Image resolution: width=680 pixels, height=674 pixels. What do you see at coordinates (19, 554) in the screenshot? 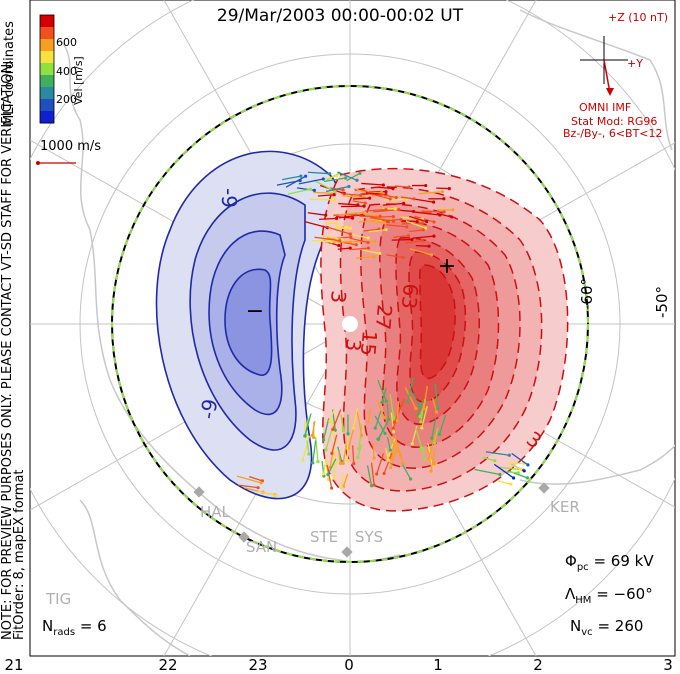
I see `fit-note: FitOrder: 8, mapEX format` at bounding box center [19, 554].